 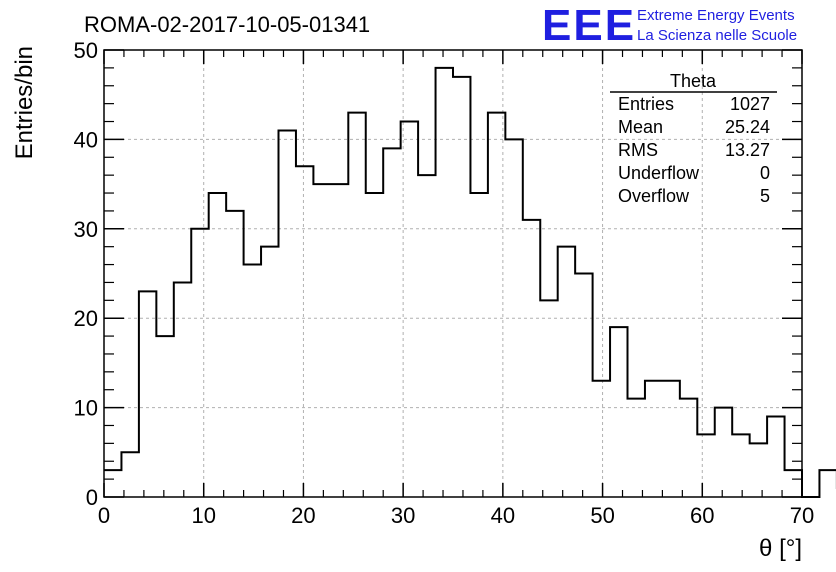 I want to click on x-tick-label: 50, so click(x=602, y=515).